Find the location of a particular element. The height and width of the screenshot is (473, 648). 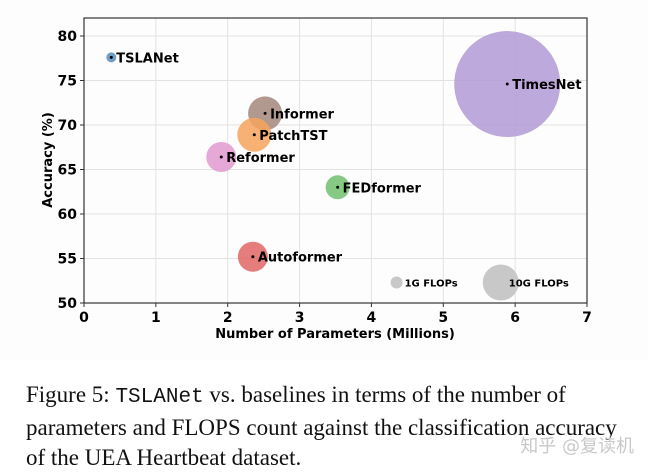

legend-item: 1G FLOPs is located at coordinates (424, 283).